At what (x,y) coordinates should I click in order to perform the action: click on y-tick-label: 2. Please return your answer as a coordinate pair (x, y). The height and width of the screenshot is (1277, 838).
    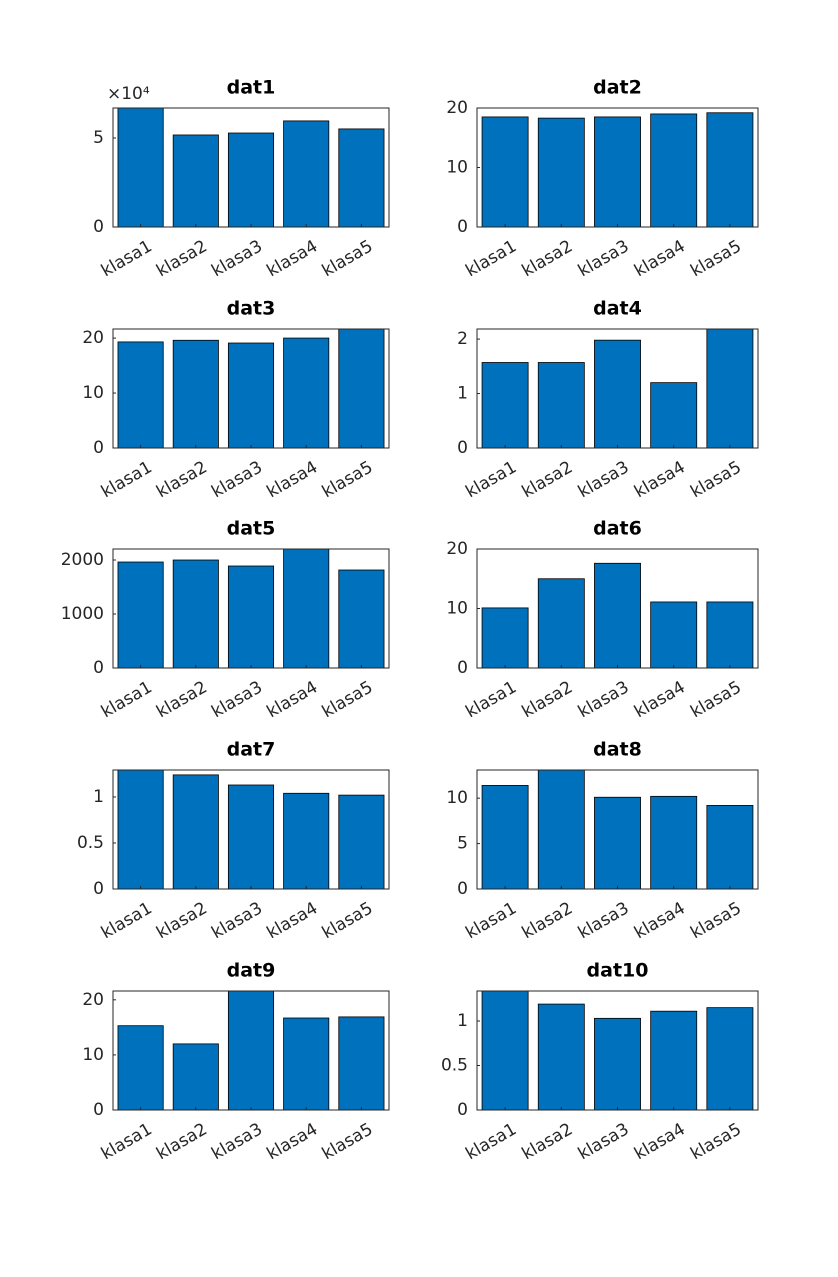
    Looking at the image, I should click on (462, 339).